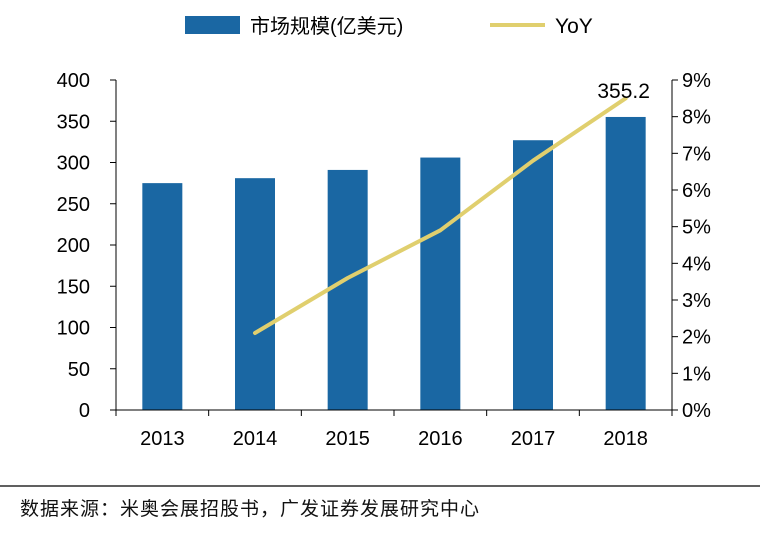 Image resolution: width=770 pixels, height=536 pixels. I want to click on right-tick-label: 0%, so click(696, 411).